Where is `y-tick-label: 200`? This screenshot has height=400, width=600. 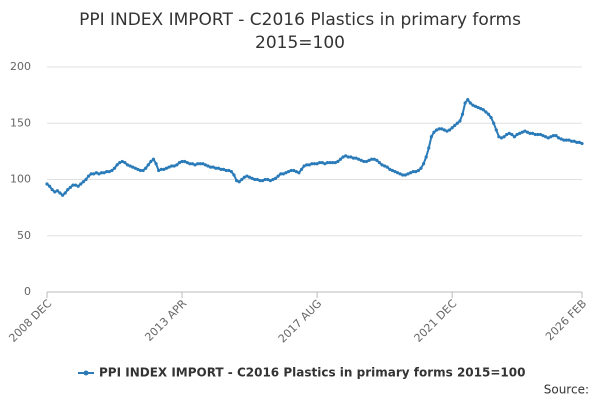 y-tick-label: 200 is located at coordinates (20, 66).